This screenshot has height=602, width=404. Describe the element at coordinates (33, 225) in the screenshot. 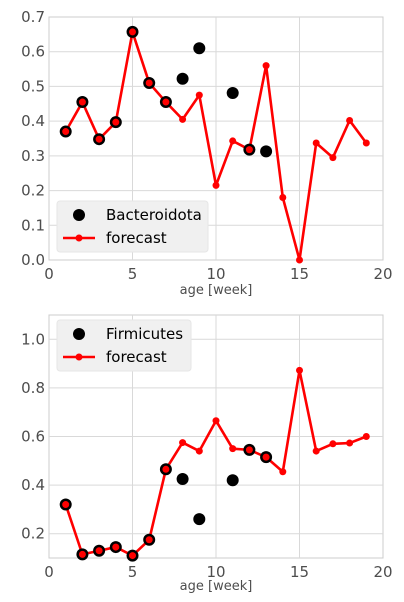

I see `y-tick-label: 0.1` at that location.